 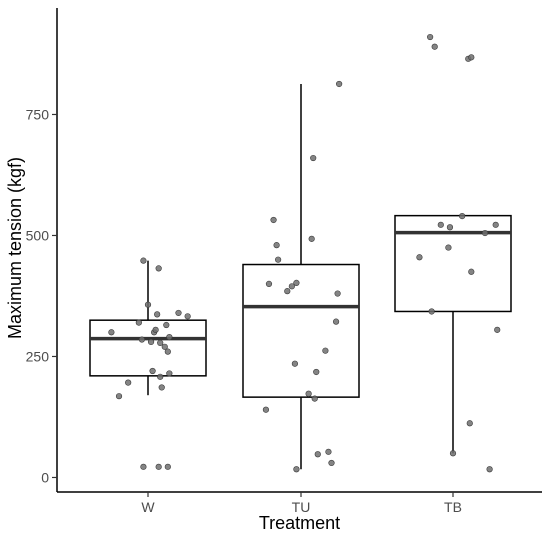 I want to click on box-w, so click(x=148, y=328).